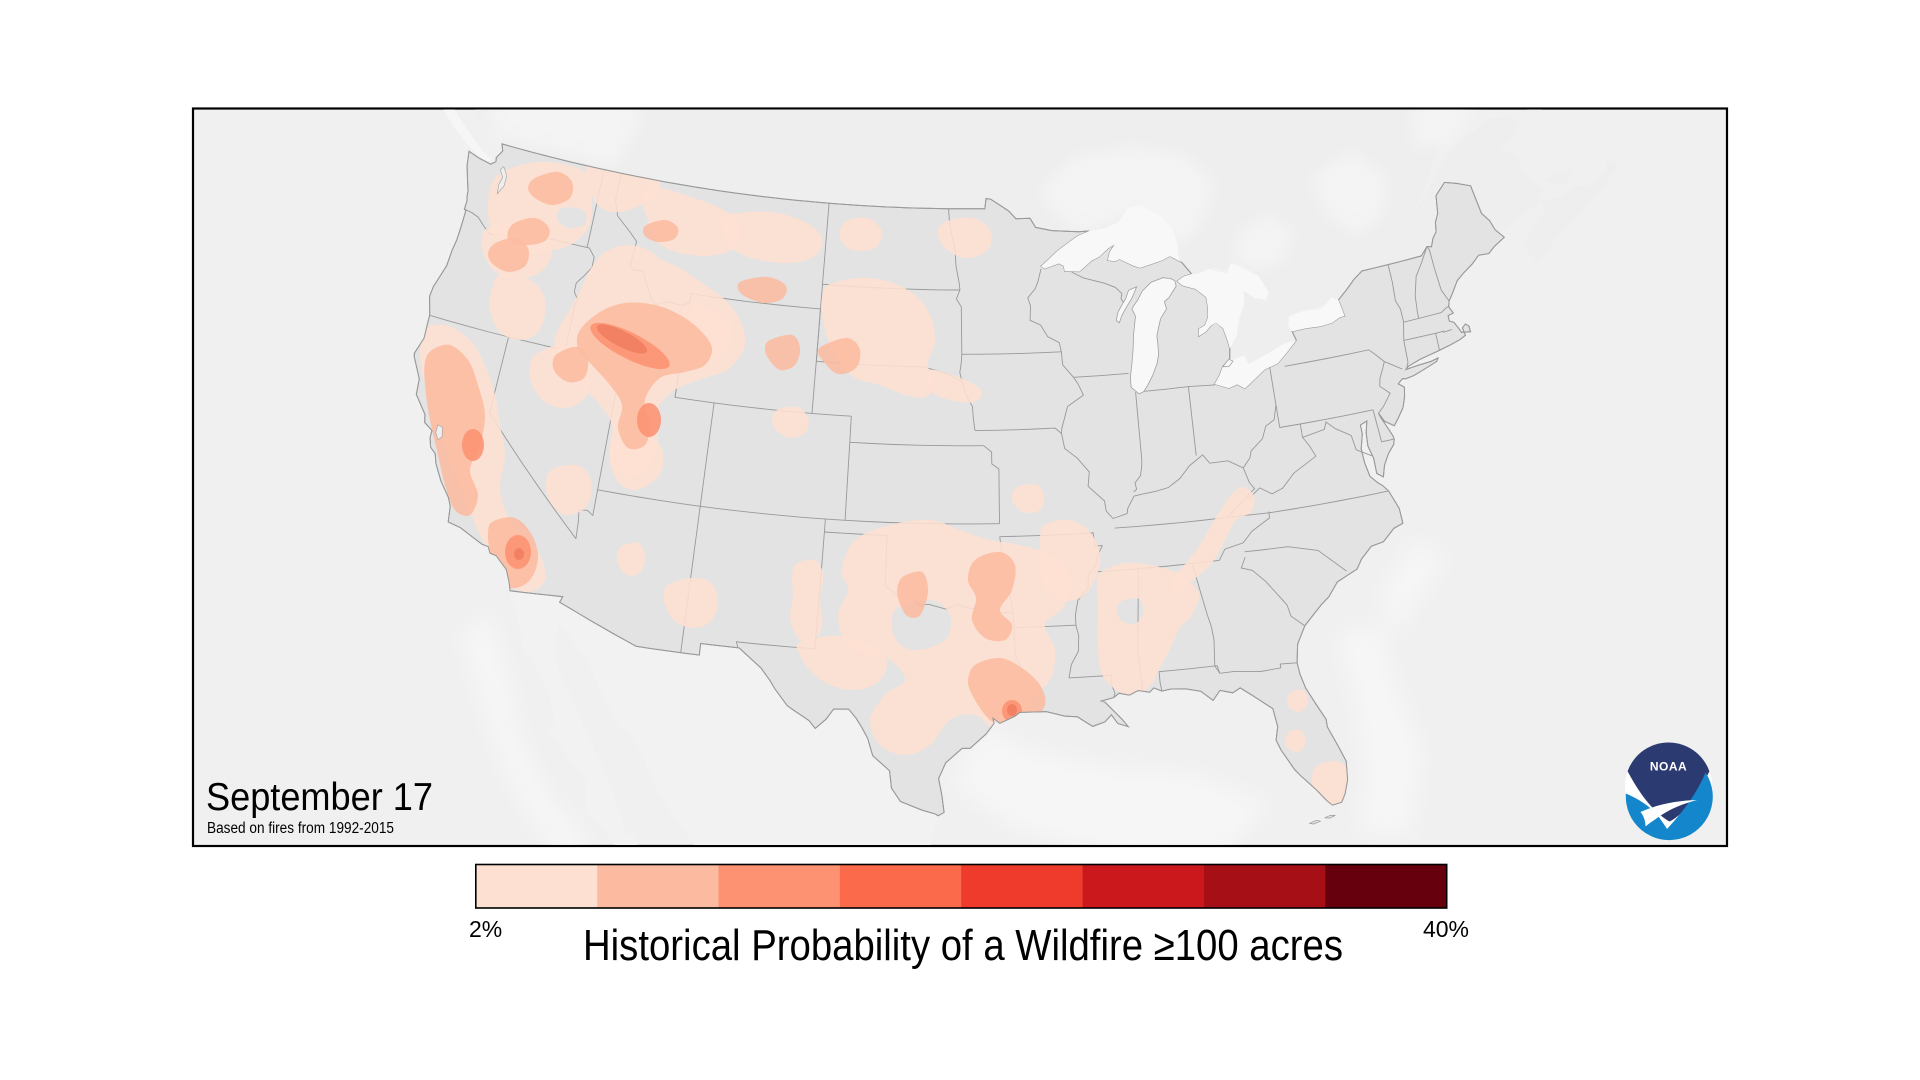 Image resolution: width=1920 pixels, height=1080 pixels. Describe the element at coordinates (300, 828) in the screenshot. I see `svg-text: Based on fires from 1992-2015` at that location.